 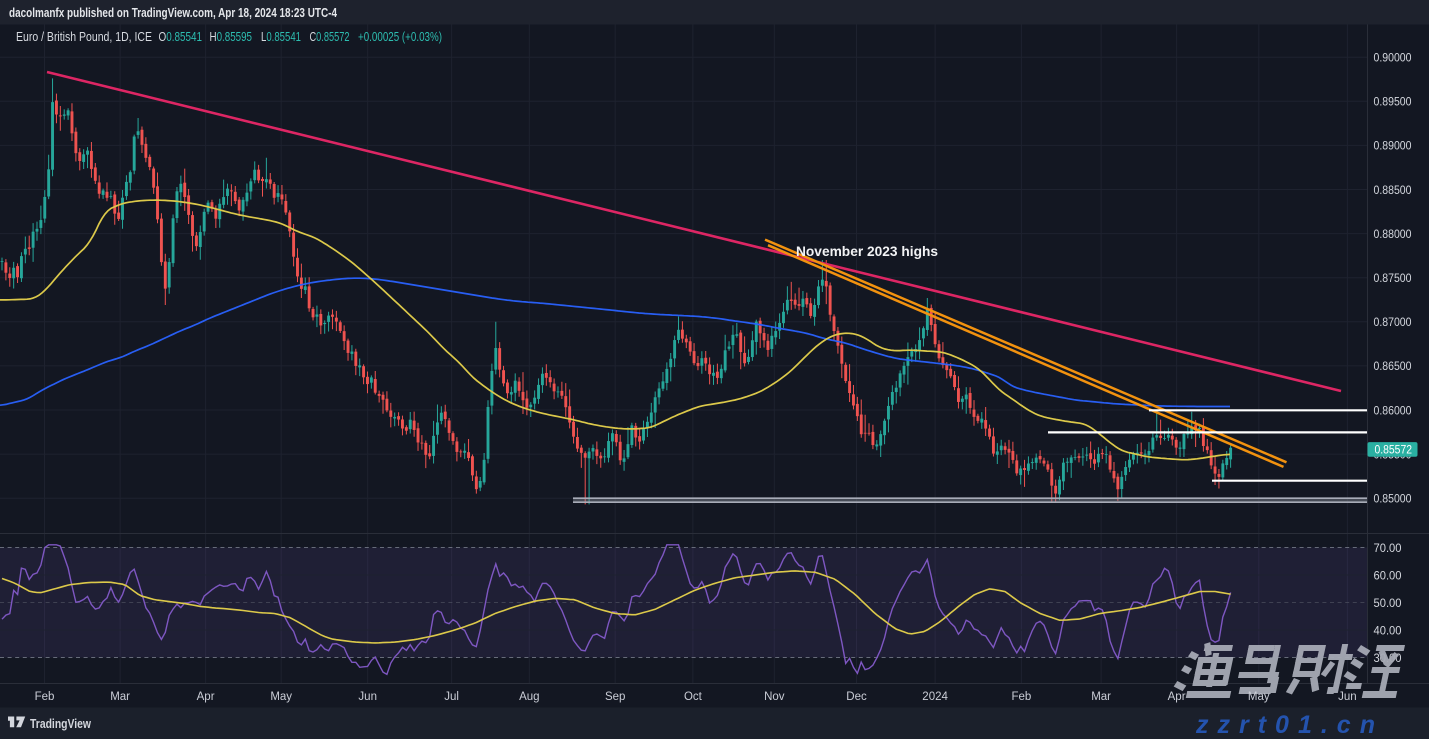 I want to click on svg-text: 0.89000, so click(x=1393, y=146).